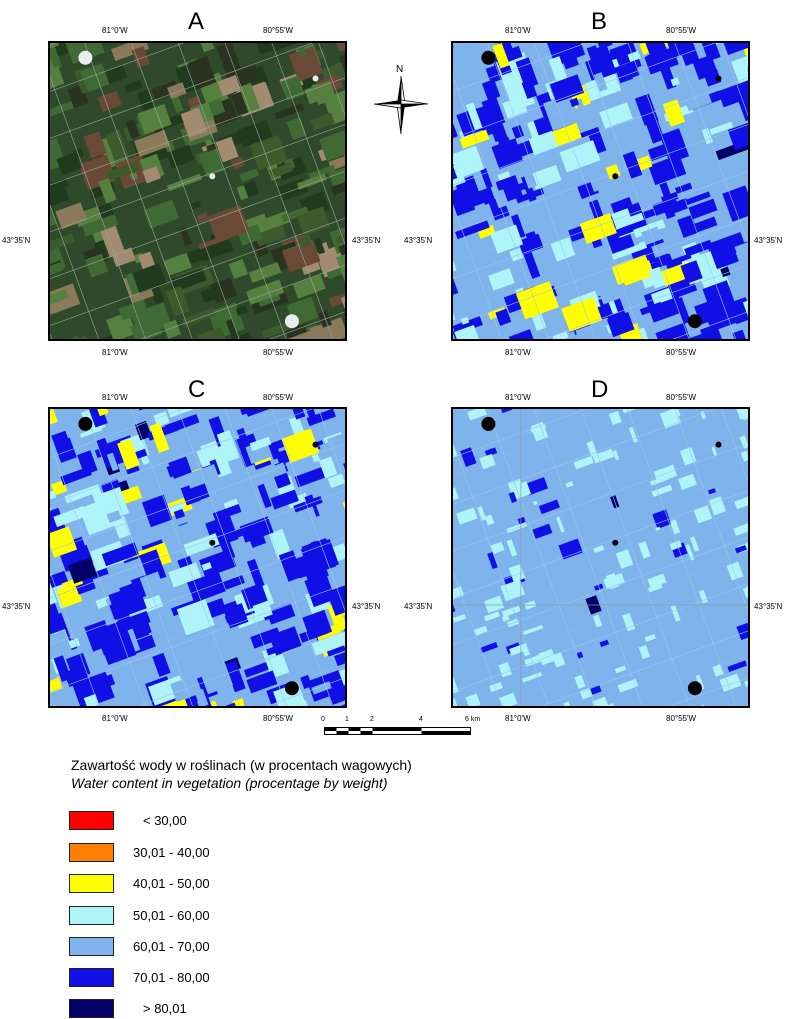 The height and width of the screenshot is (1019, 787). Describe the element at coordinates (165, 1008) in the screenshot. I see `legend-label: > 80,01` at that location.